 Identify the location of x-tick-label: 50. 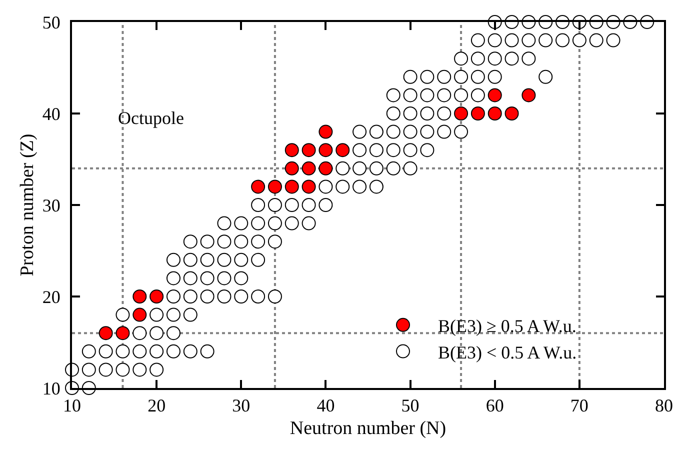
(410, 406).